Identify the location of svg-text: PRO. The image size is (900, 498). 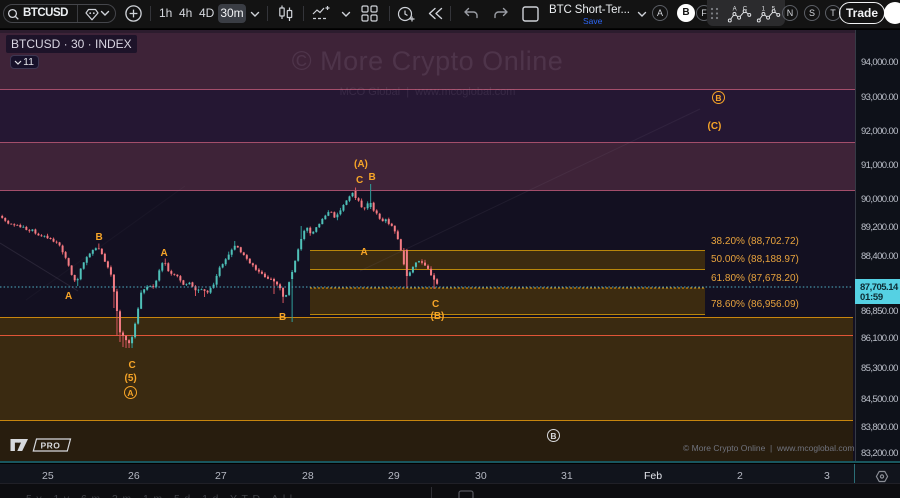
(51, 446).